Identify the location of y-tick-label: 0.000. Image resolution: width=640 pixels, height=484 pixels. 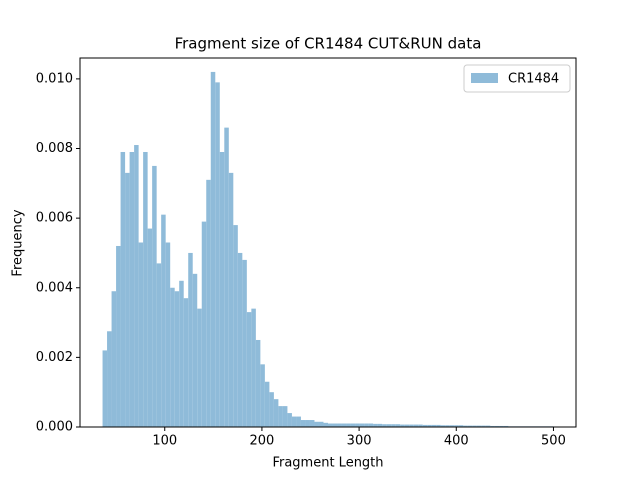
(54, 427).